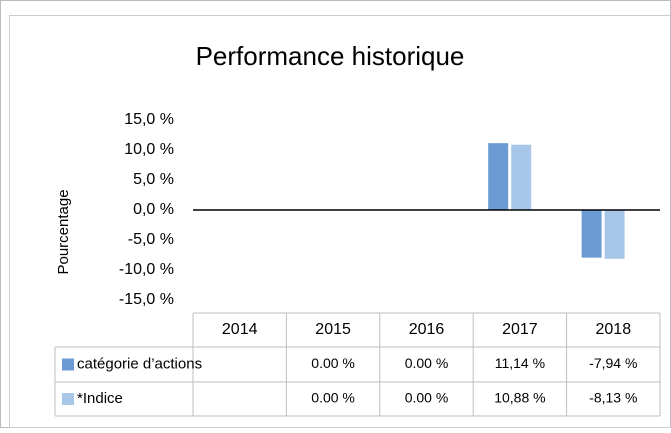 The width and height of the screenshot is (671, 433). What do you see at coordinates (427, 329) in the screenshot?
I see `x-tick-label: 2016` at bounding box center [427, 329].